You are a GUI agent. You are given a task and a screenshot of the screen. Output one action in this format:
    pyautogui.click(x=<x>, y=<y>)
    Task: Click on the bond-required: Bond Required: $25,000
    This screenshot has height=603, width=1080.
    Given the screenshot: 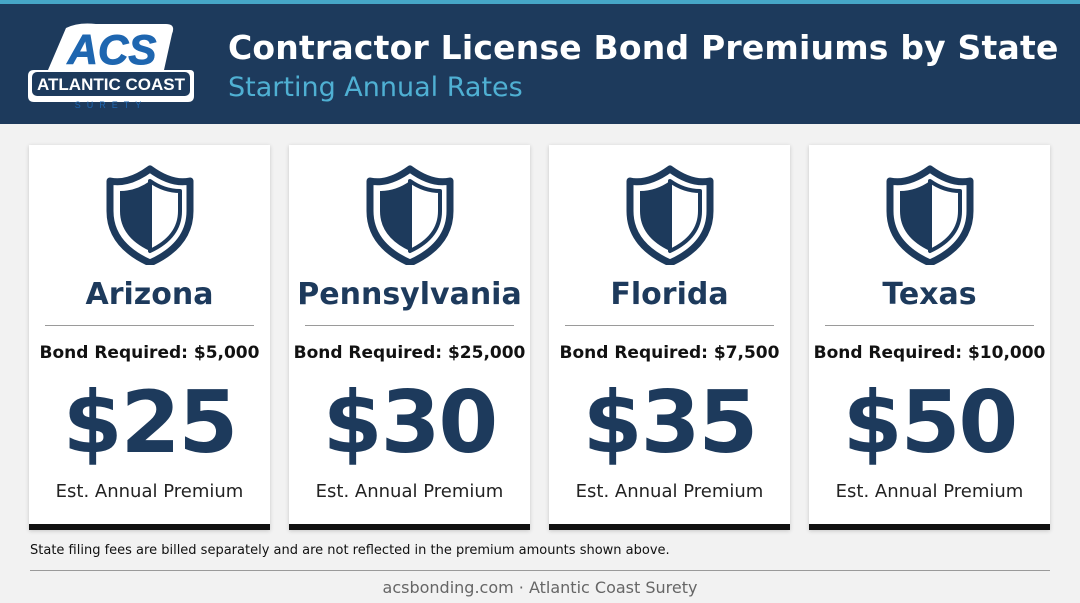 What is the action you would take?
    pyautogui.click(x=409, y=353)
    